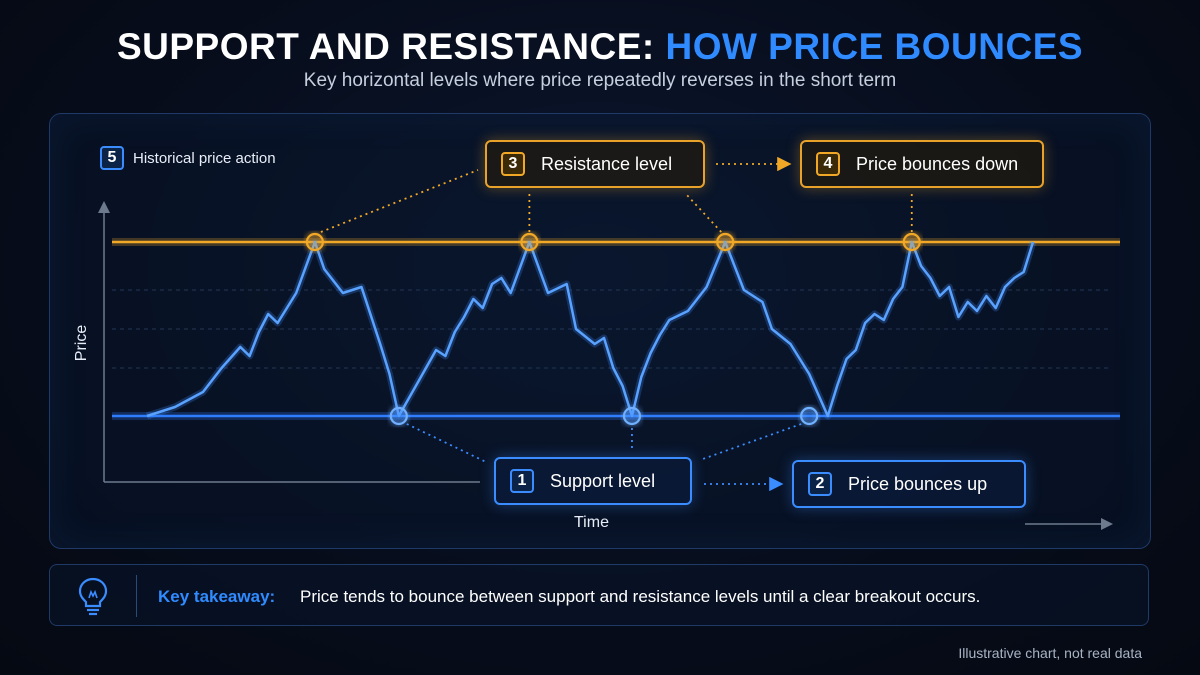 This screenshot has height=675, width=1200. I want to click on grid-lines, so click(611, 329).